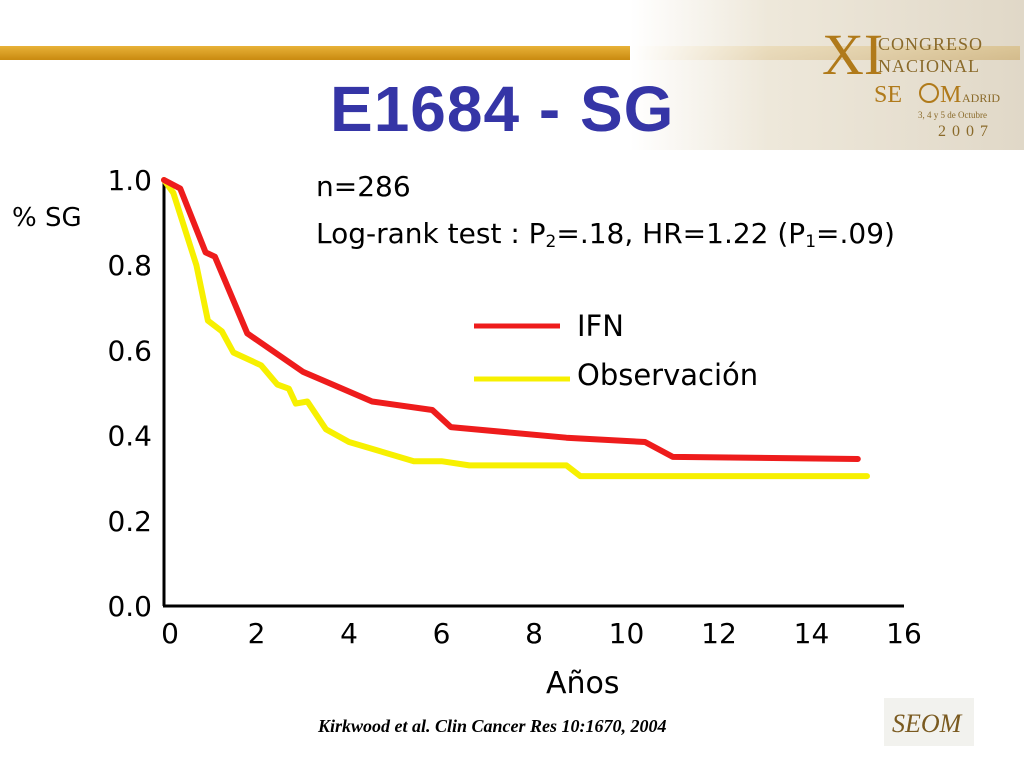 The height and width of the screenshot is (768, 1024). I want to click on x-tick-label: 0, so click(170, 633).